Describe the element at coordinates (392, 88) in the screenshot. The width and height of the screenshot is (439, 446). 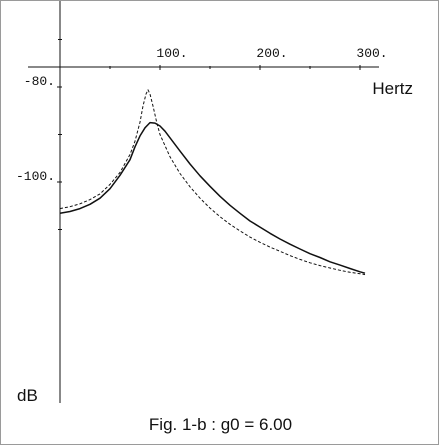
I see `x-axis-label: Hertz` at that location.